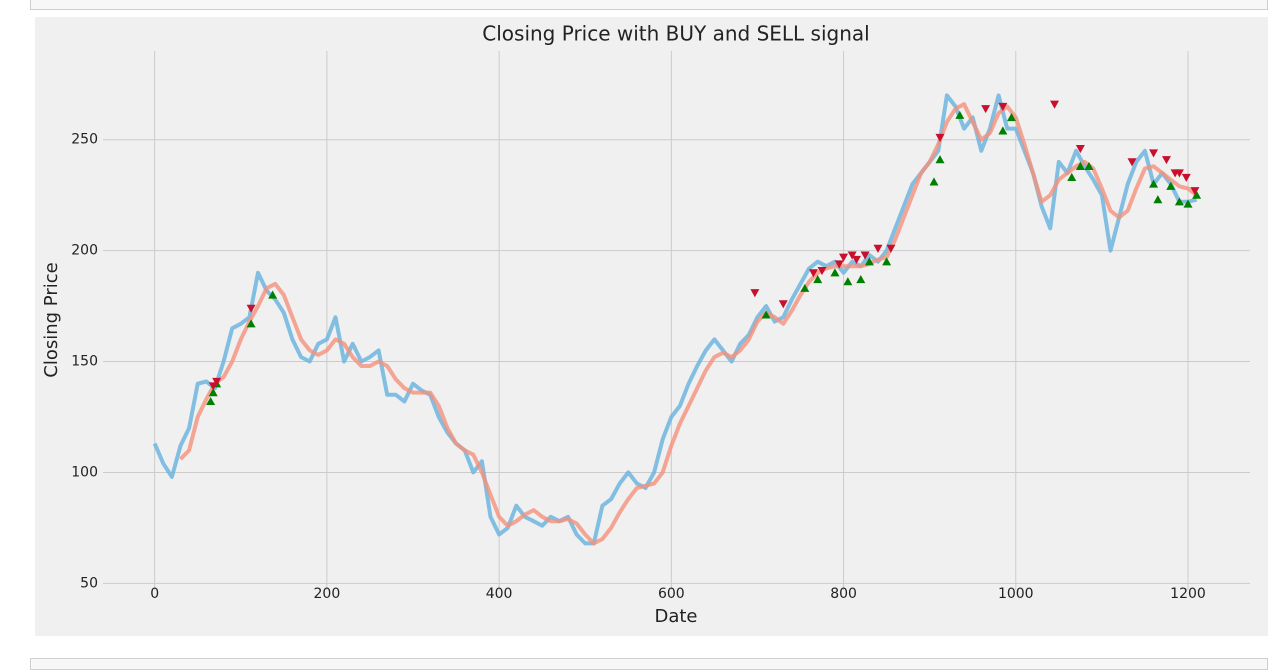 The width and height of the screenshot is (1288, 670). What do you see at coordinates (84, 251) in the screenshot?
I see `y-tick-label: 200` at bounding box center [84, 251].